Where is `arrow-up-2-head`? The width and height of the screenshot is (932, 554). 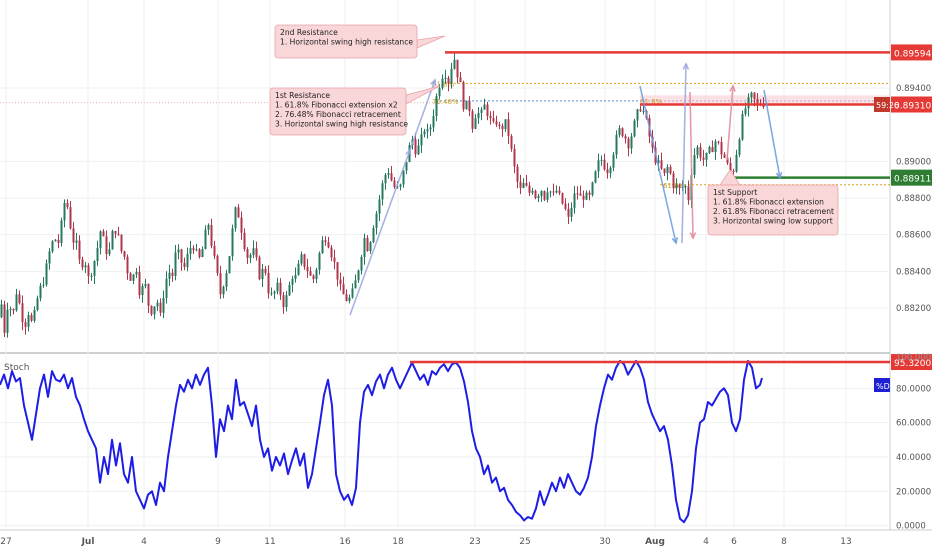
arrow-up-2-head is located at coordinates (433, 82).